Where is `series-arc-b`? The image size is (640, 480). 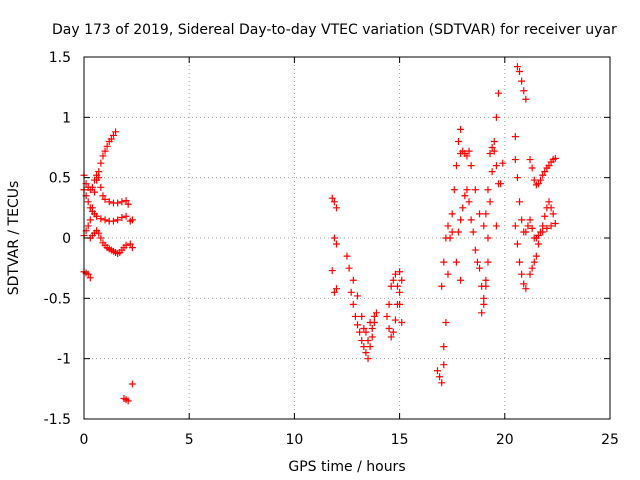 series-arc-b is located at coordinates (107, 205).